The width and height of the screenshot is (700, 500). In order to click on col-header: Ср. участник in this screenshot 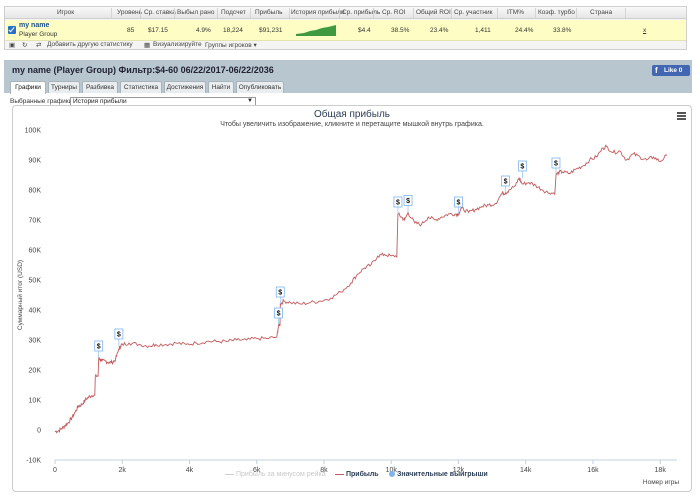, I will do `click(473, 12)`.